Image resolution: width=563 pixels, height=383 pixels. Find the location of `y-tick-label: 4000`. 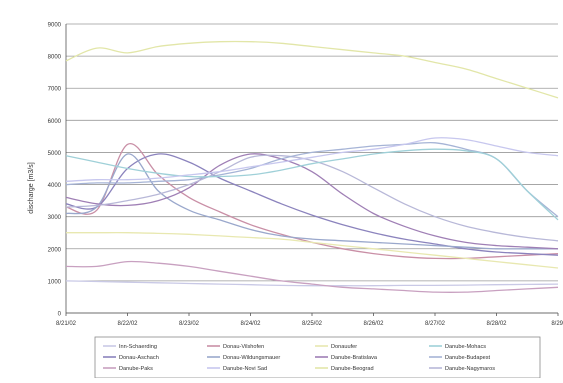

y-tick-label: 4000 is located at coordinates (55, 186).